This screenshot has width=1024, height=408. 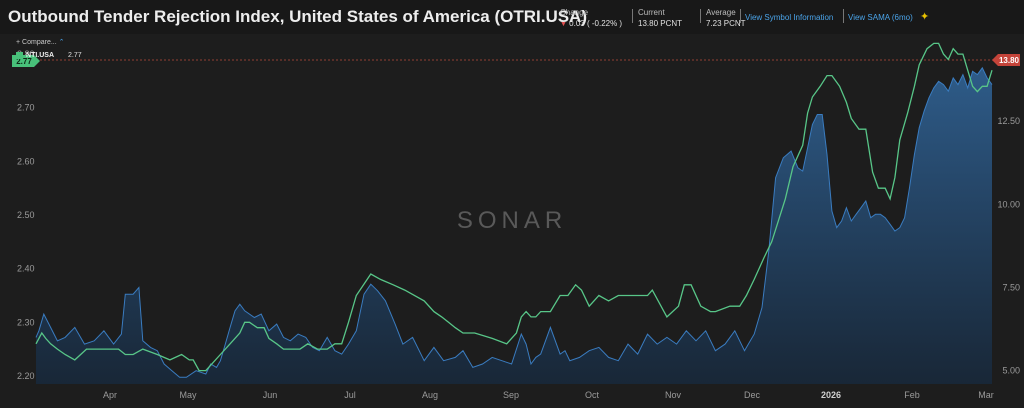 What do you see at coordinates (24, 61) in the screenshot?
I see `left-badge-value: 2.77` at bounding box center [24, 61].